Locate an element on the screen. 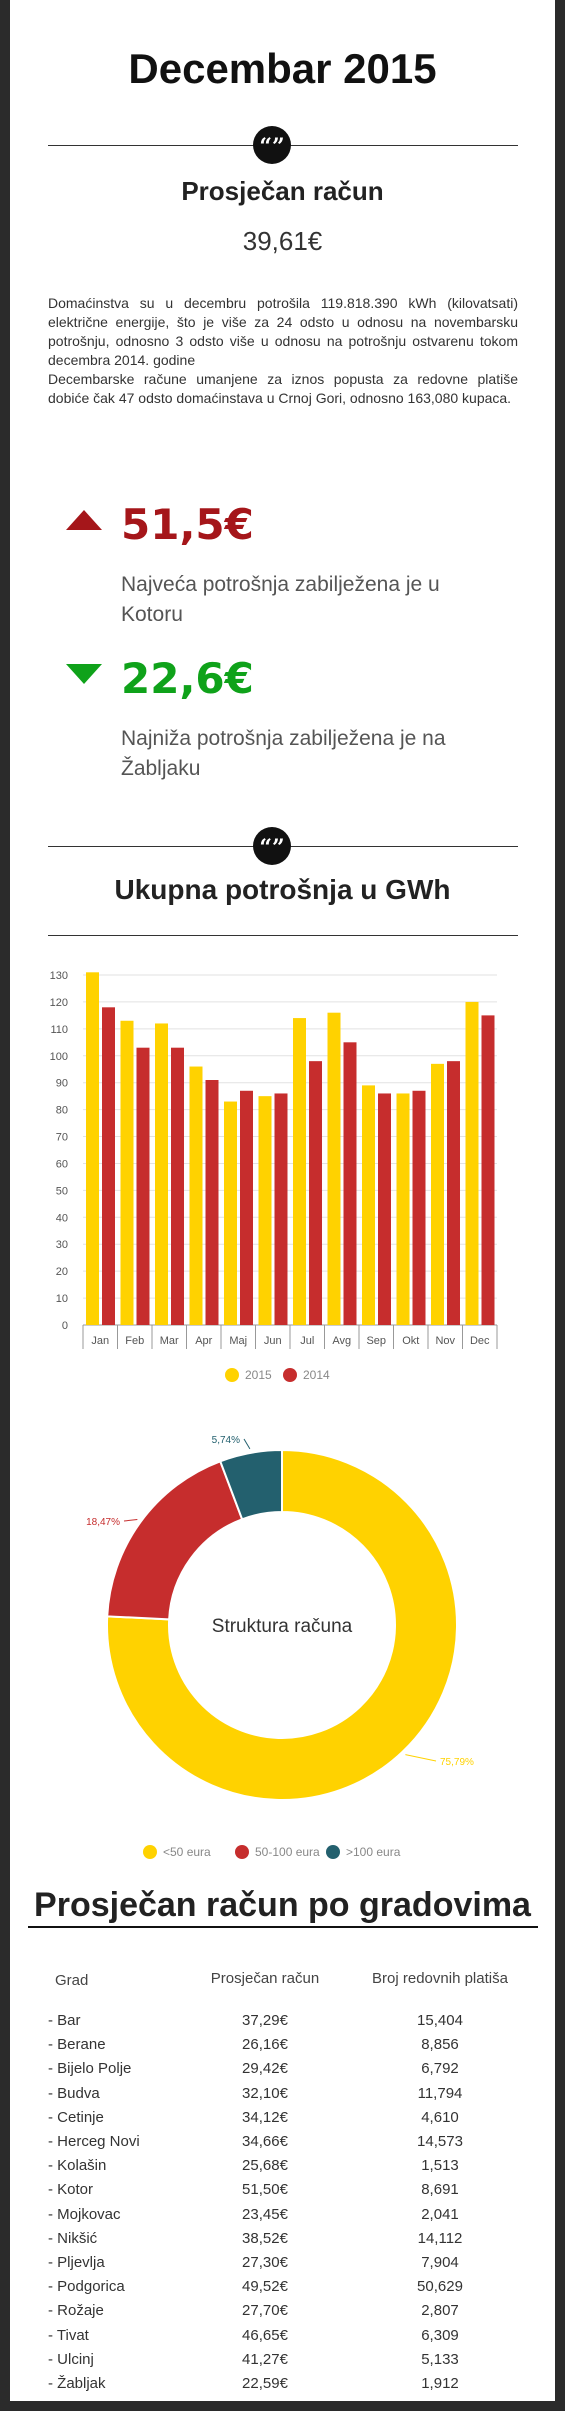  bar-2015-Okt is located at coordinates (403, 1209).